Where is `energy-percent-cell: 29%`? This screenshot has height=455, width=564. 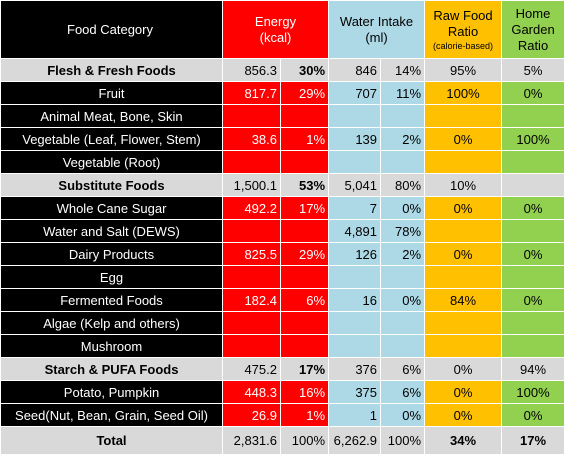
energy-percent-cell: 29% is located at coordinates (304, 93).